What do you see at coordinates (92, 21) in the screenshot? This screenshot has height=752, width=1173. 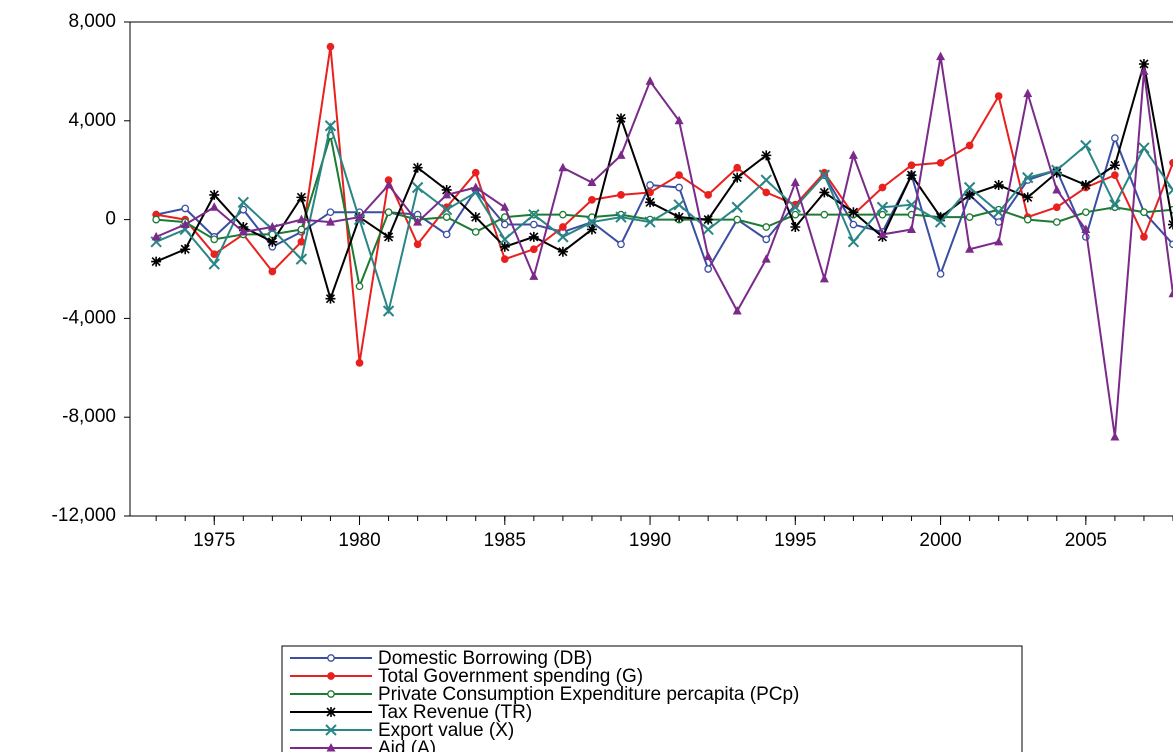 I see `y-tick-label: 8,000` at bounding box center [92, 21].